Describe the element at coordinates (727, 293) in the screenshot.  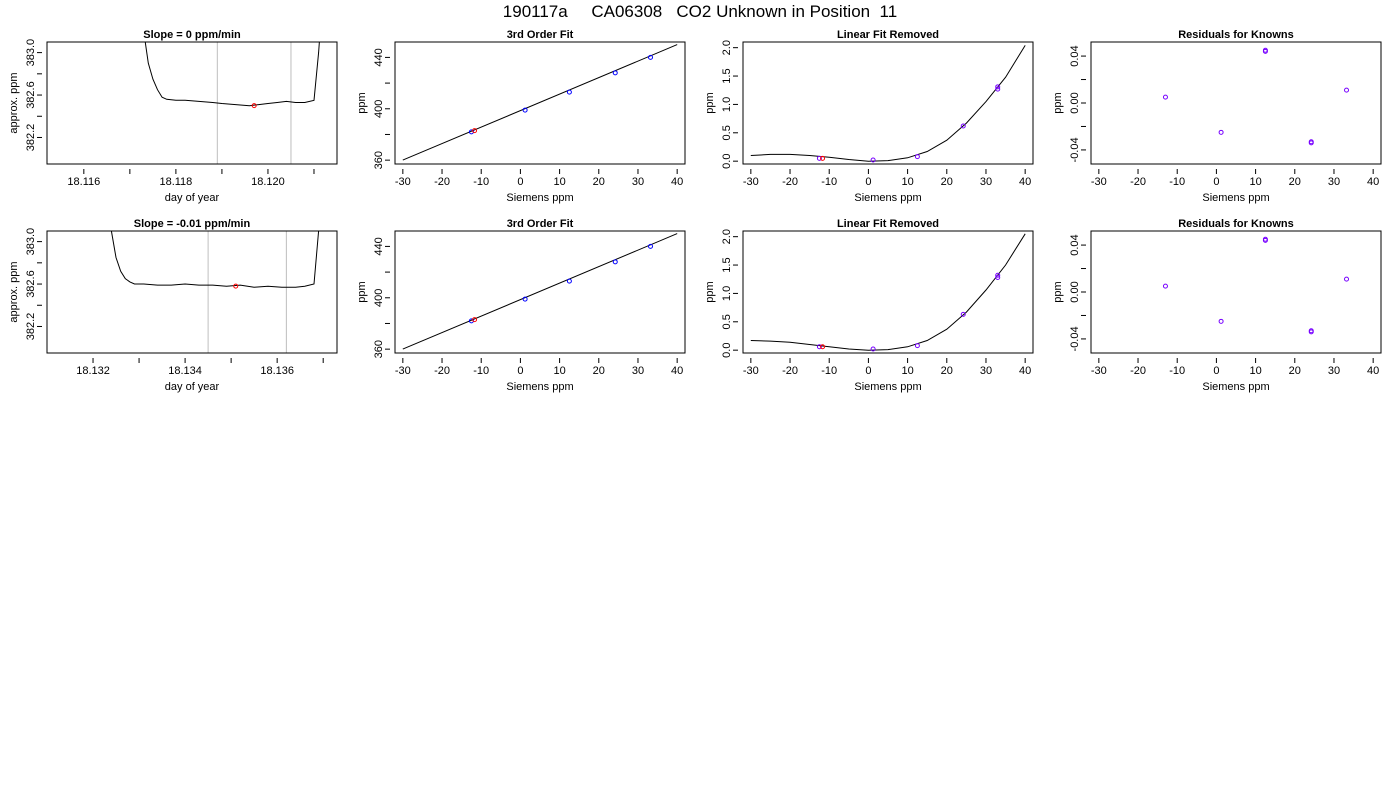
I see `y-tick-label: 1.0` at that location.